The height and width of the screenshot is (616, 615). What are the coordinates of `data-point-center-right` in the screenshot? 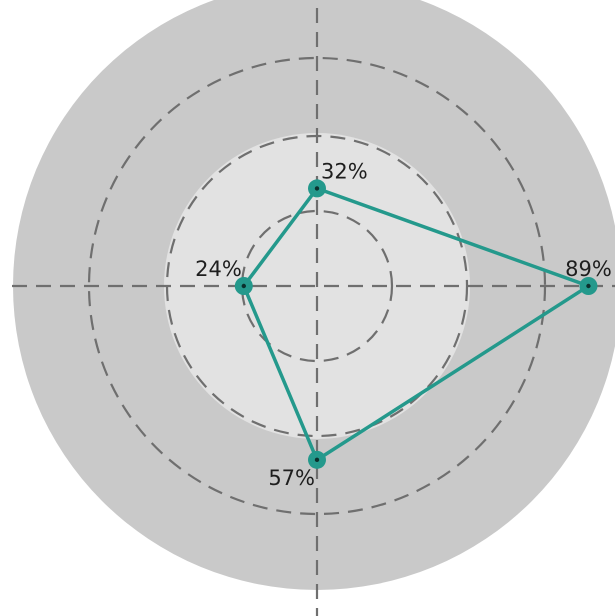 It's located at (588, 286).